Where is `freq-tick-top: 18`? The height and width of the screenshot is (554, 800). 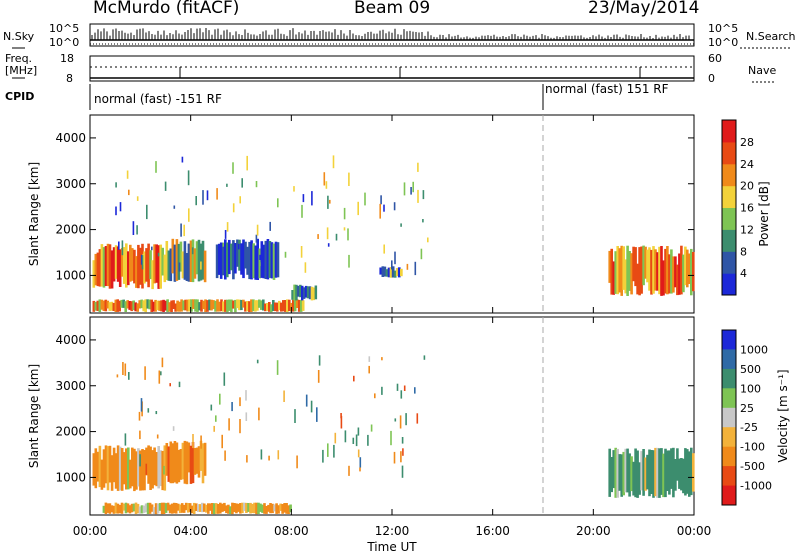
freq-tick-top: 18 is located at coordinates (67, 58).